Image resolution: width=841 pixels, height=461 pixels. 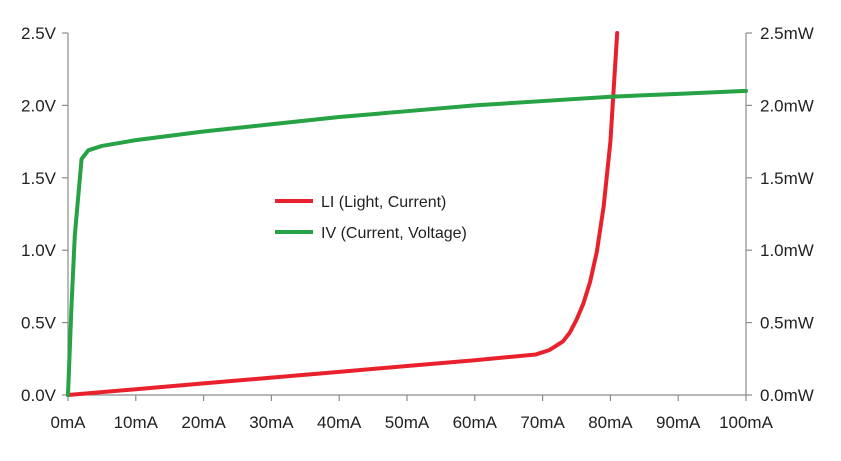 I want to click on y-right-tick-label: 2.5mW, so click(x=787, y=33).